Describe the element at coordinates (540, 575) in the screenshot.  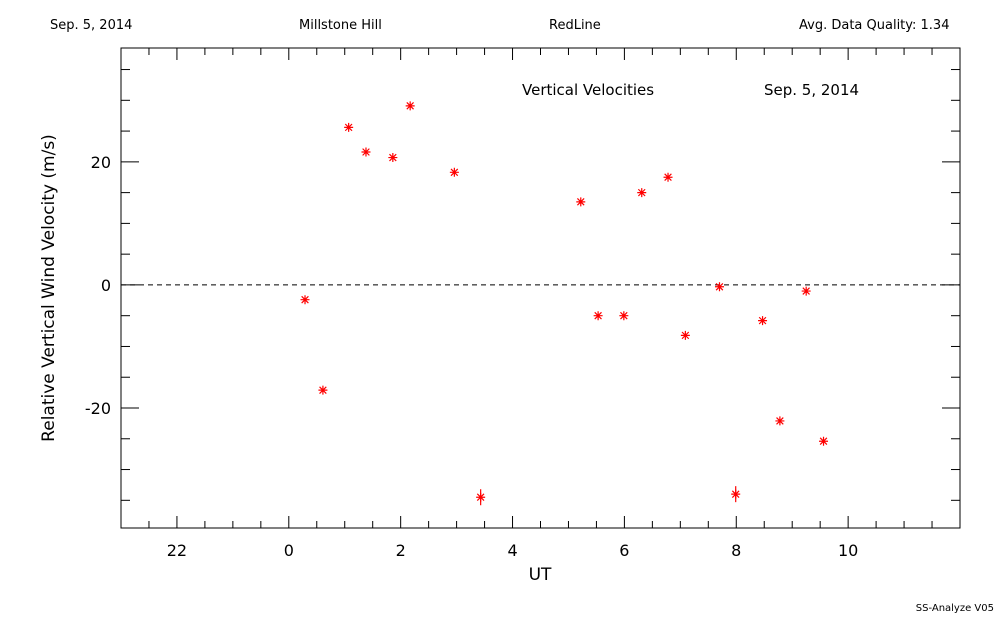
I see `x-axis-label: UT` at that location.